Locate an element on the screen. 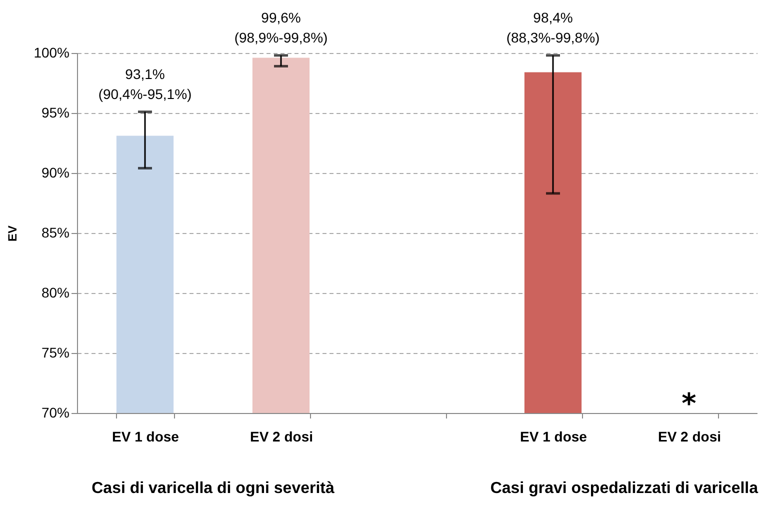 The height and width of the screenshot is (506, 760). data-label: 98,4% (88,3%-99,8%) is located at coordinates (553, 27).